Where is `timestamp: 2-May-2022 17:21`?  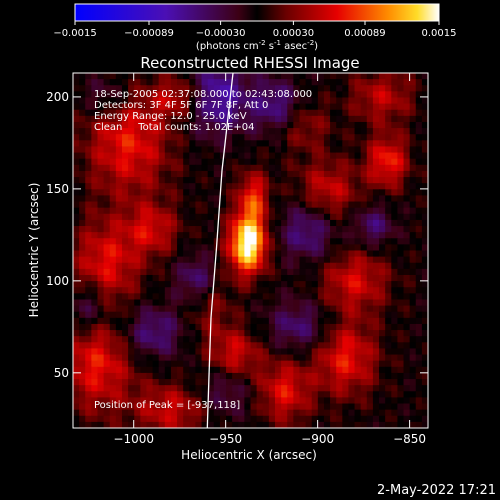 timestamp: 2-May-2022 17:21 is located at coordinates (436, 490).